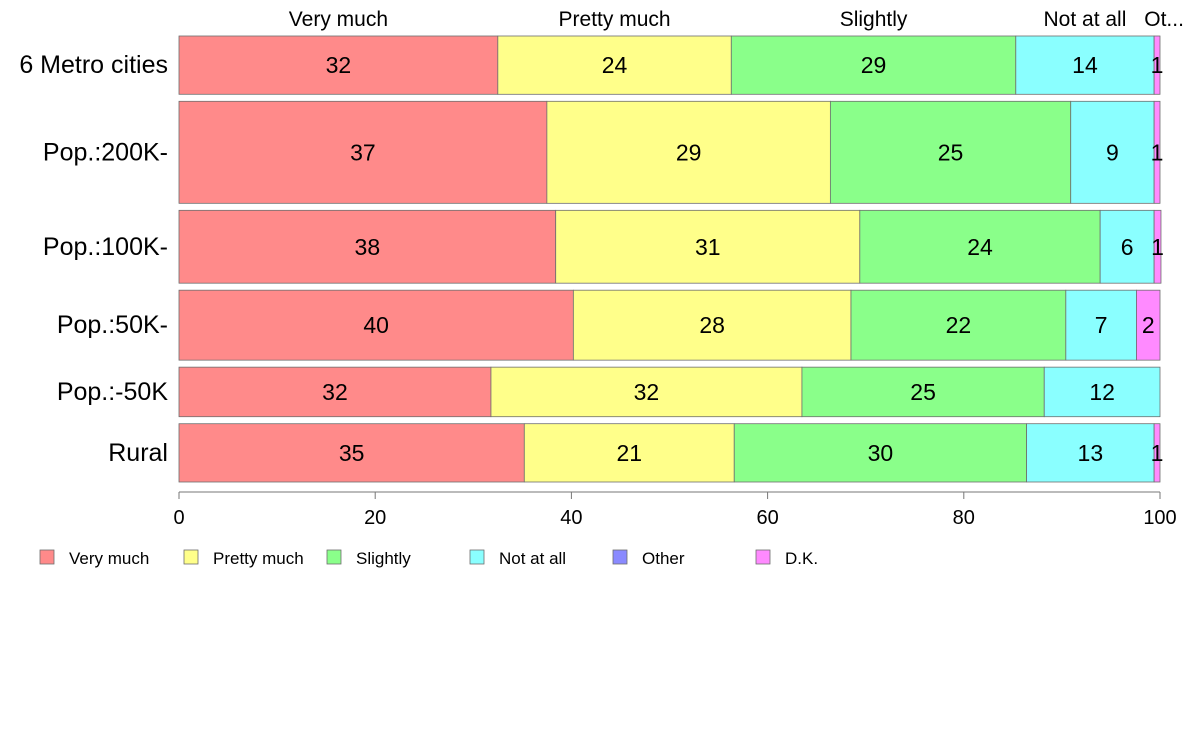 The image size is (1188, 736). I want to click on bar-rural-very-much, so click(351, 453).